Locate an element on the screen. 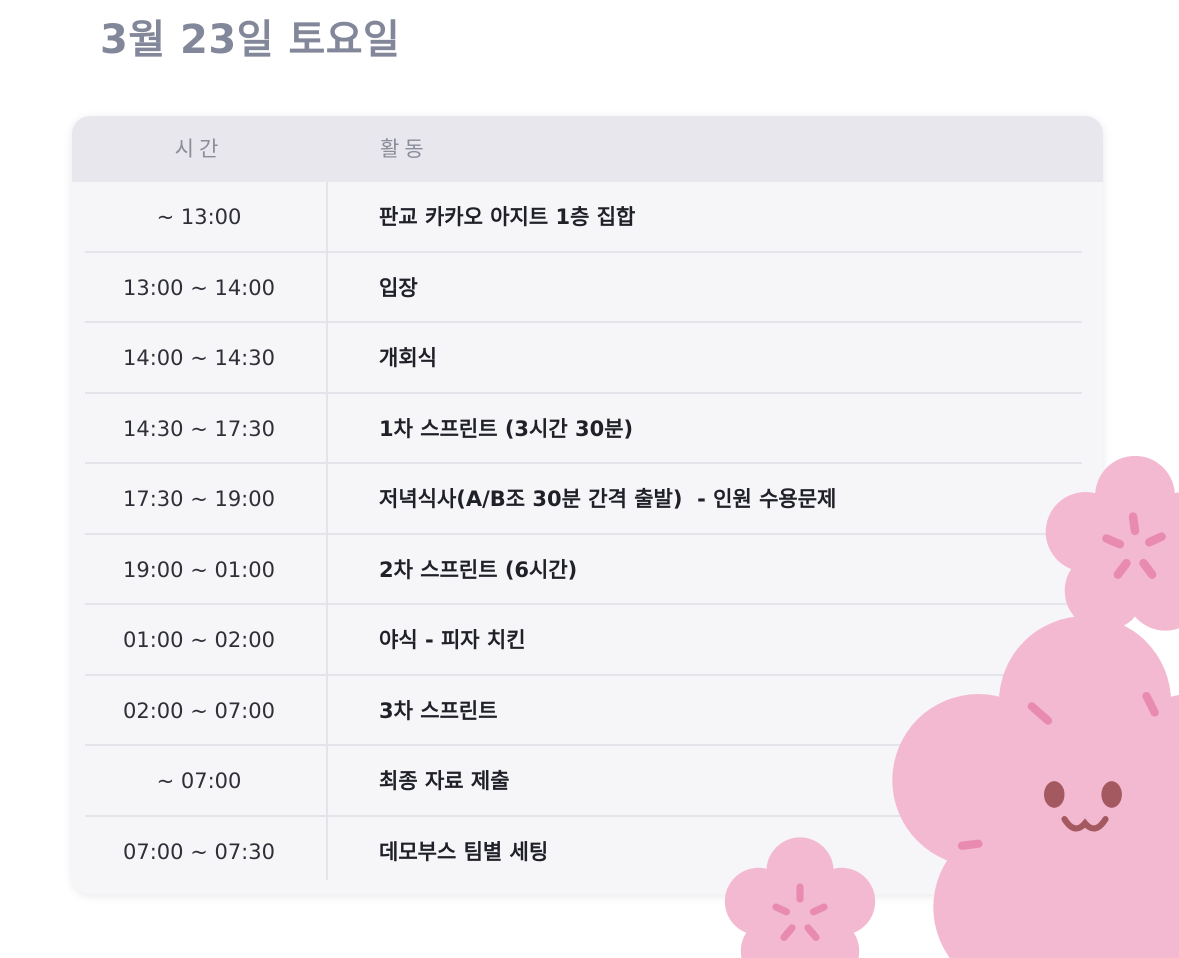  row-activity: 1차 스프린트 (3시간 30분) is located at coordinates (506, 428).